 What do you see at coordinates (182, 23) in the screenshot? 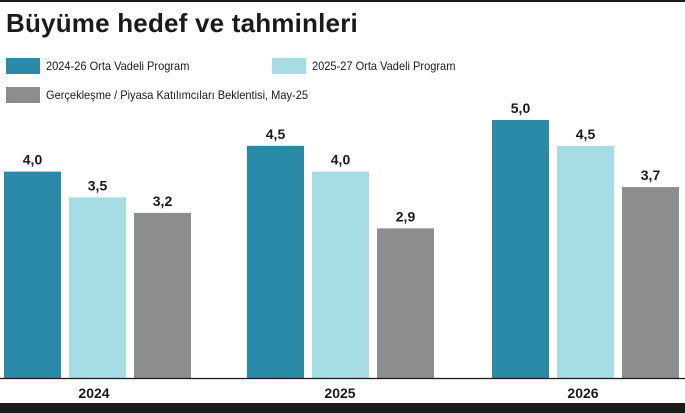
I see `chart-title: Büyüme hedef ve tahminleri` at bounding box center [182, 23].